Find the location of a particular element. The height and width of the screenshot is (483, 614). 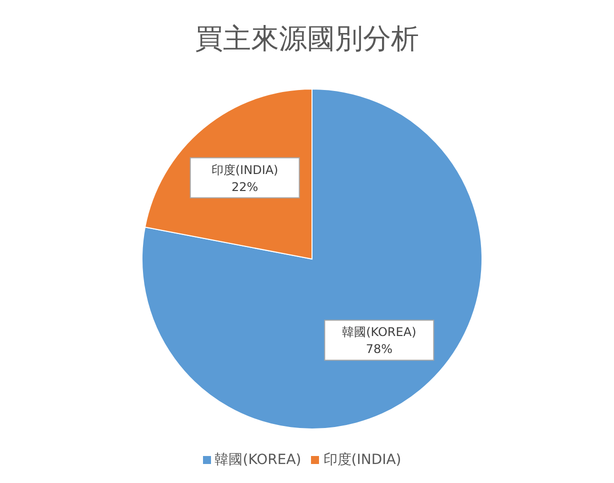

slice-label: 韓國(KOREA) is located at coordinates (379, 332).